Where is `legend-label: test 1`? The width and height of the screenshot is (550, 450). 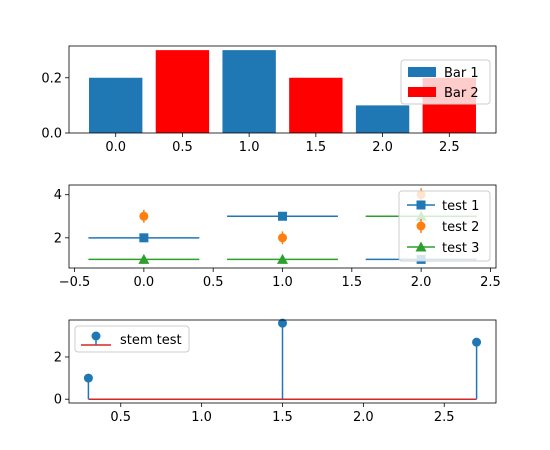
legend-label: test 1 is located at coordinates (460, 206).